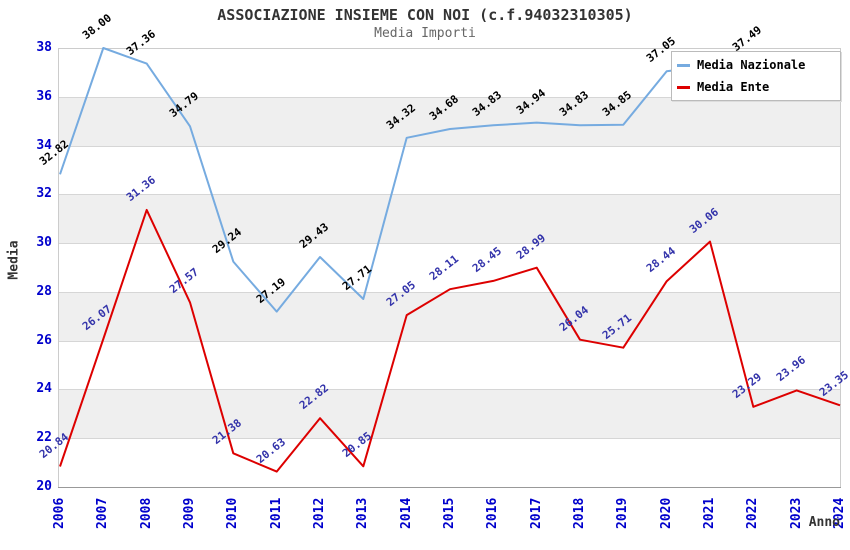 The height and width of the screenshot is (550, 850). What do you see at coordinates (666, 513) in the screenshot?
I see `x-tick-label: 2020` at bounding box center [666, 513].